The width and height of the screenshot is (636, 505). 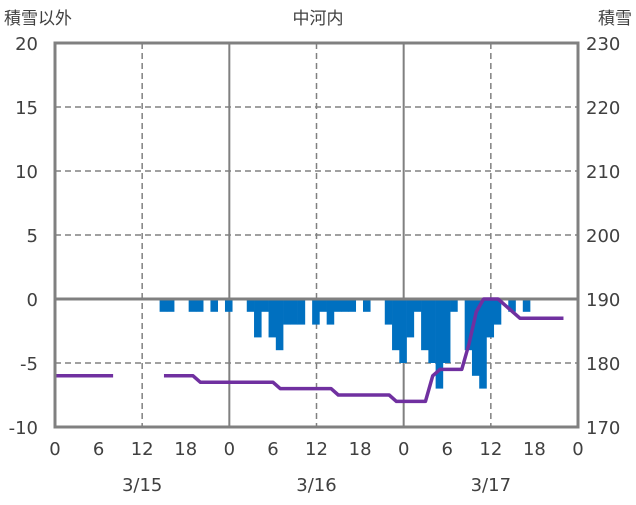 What do you see at coordinates (142, 485) in the screenshot?
I see `date-label: 3/15` at bounding box center [142, 485].